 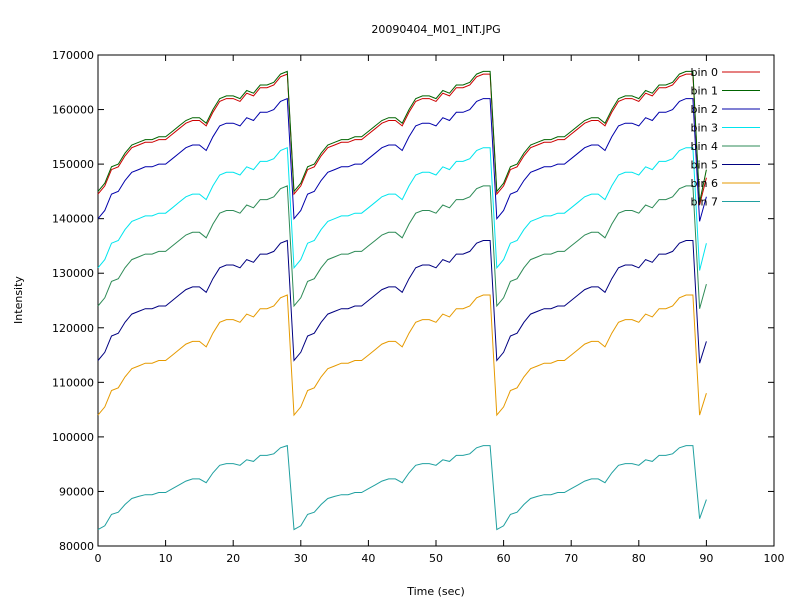 I want to click on x-tick-label: 10, so click(x=166, y=558).